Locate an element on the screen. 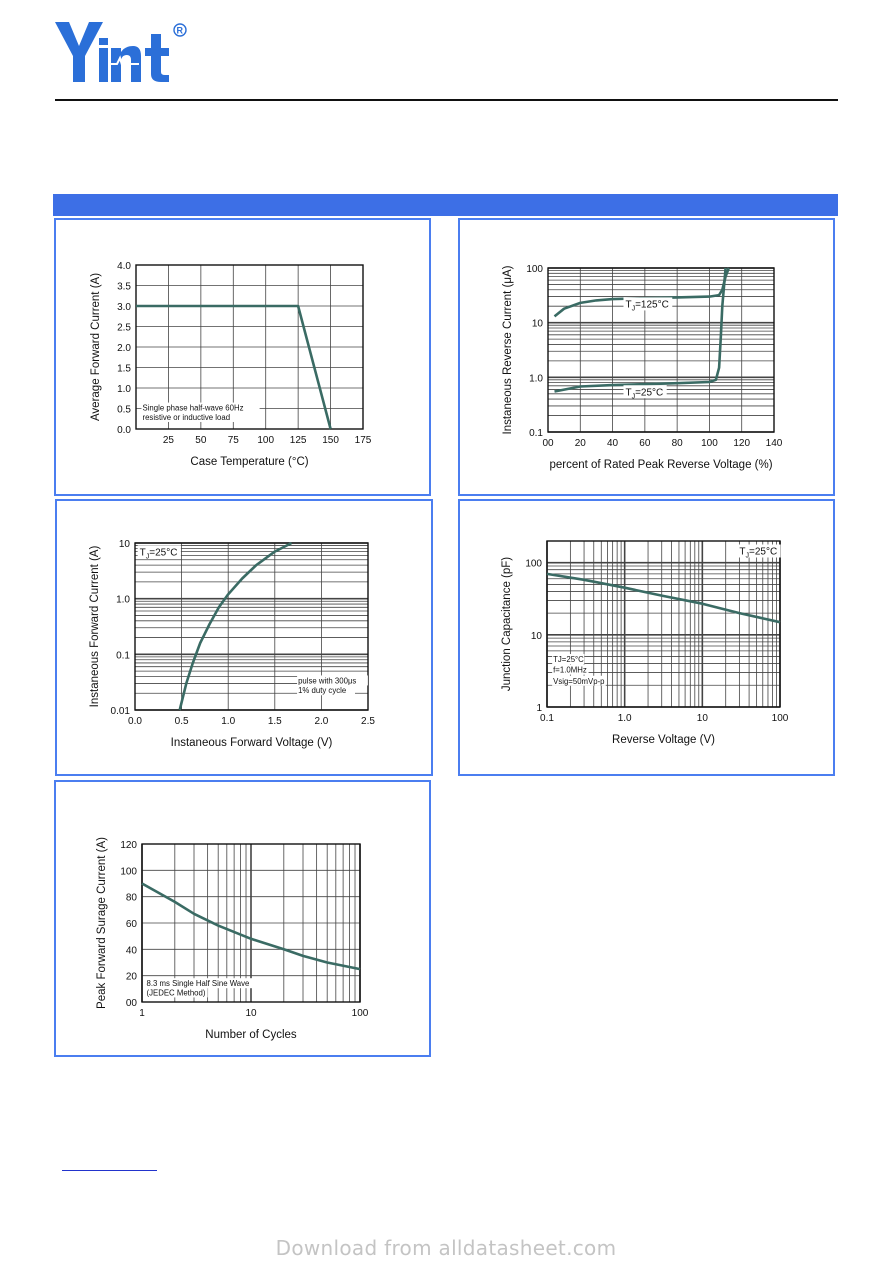 The height and width of the screenshot is (1261, 892). header-rule is located at coordinates (446, 100).